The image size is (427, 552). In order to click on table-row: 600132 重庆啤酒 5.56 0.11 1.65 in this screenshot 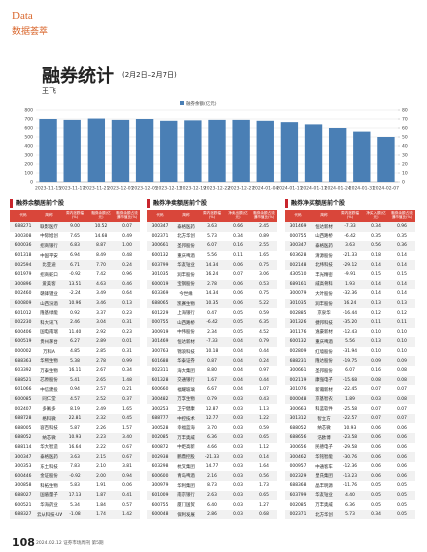, I will do `click(212, 256)`.